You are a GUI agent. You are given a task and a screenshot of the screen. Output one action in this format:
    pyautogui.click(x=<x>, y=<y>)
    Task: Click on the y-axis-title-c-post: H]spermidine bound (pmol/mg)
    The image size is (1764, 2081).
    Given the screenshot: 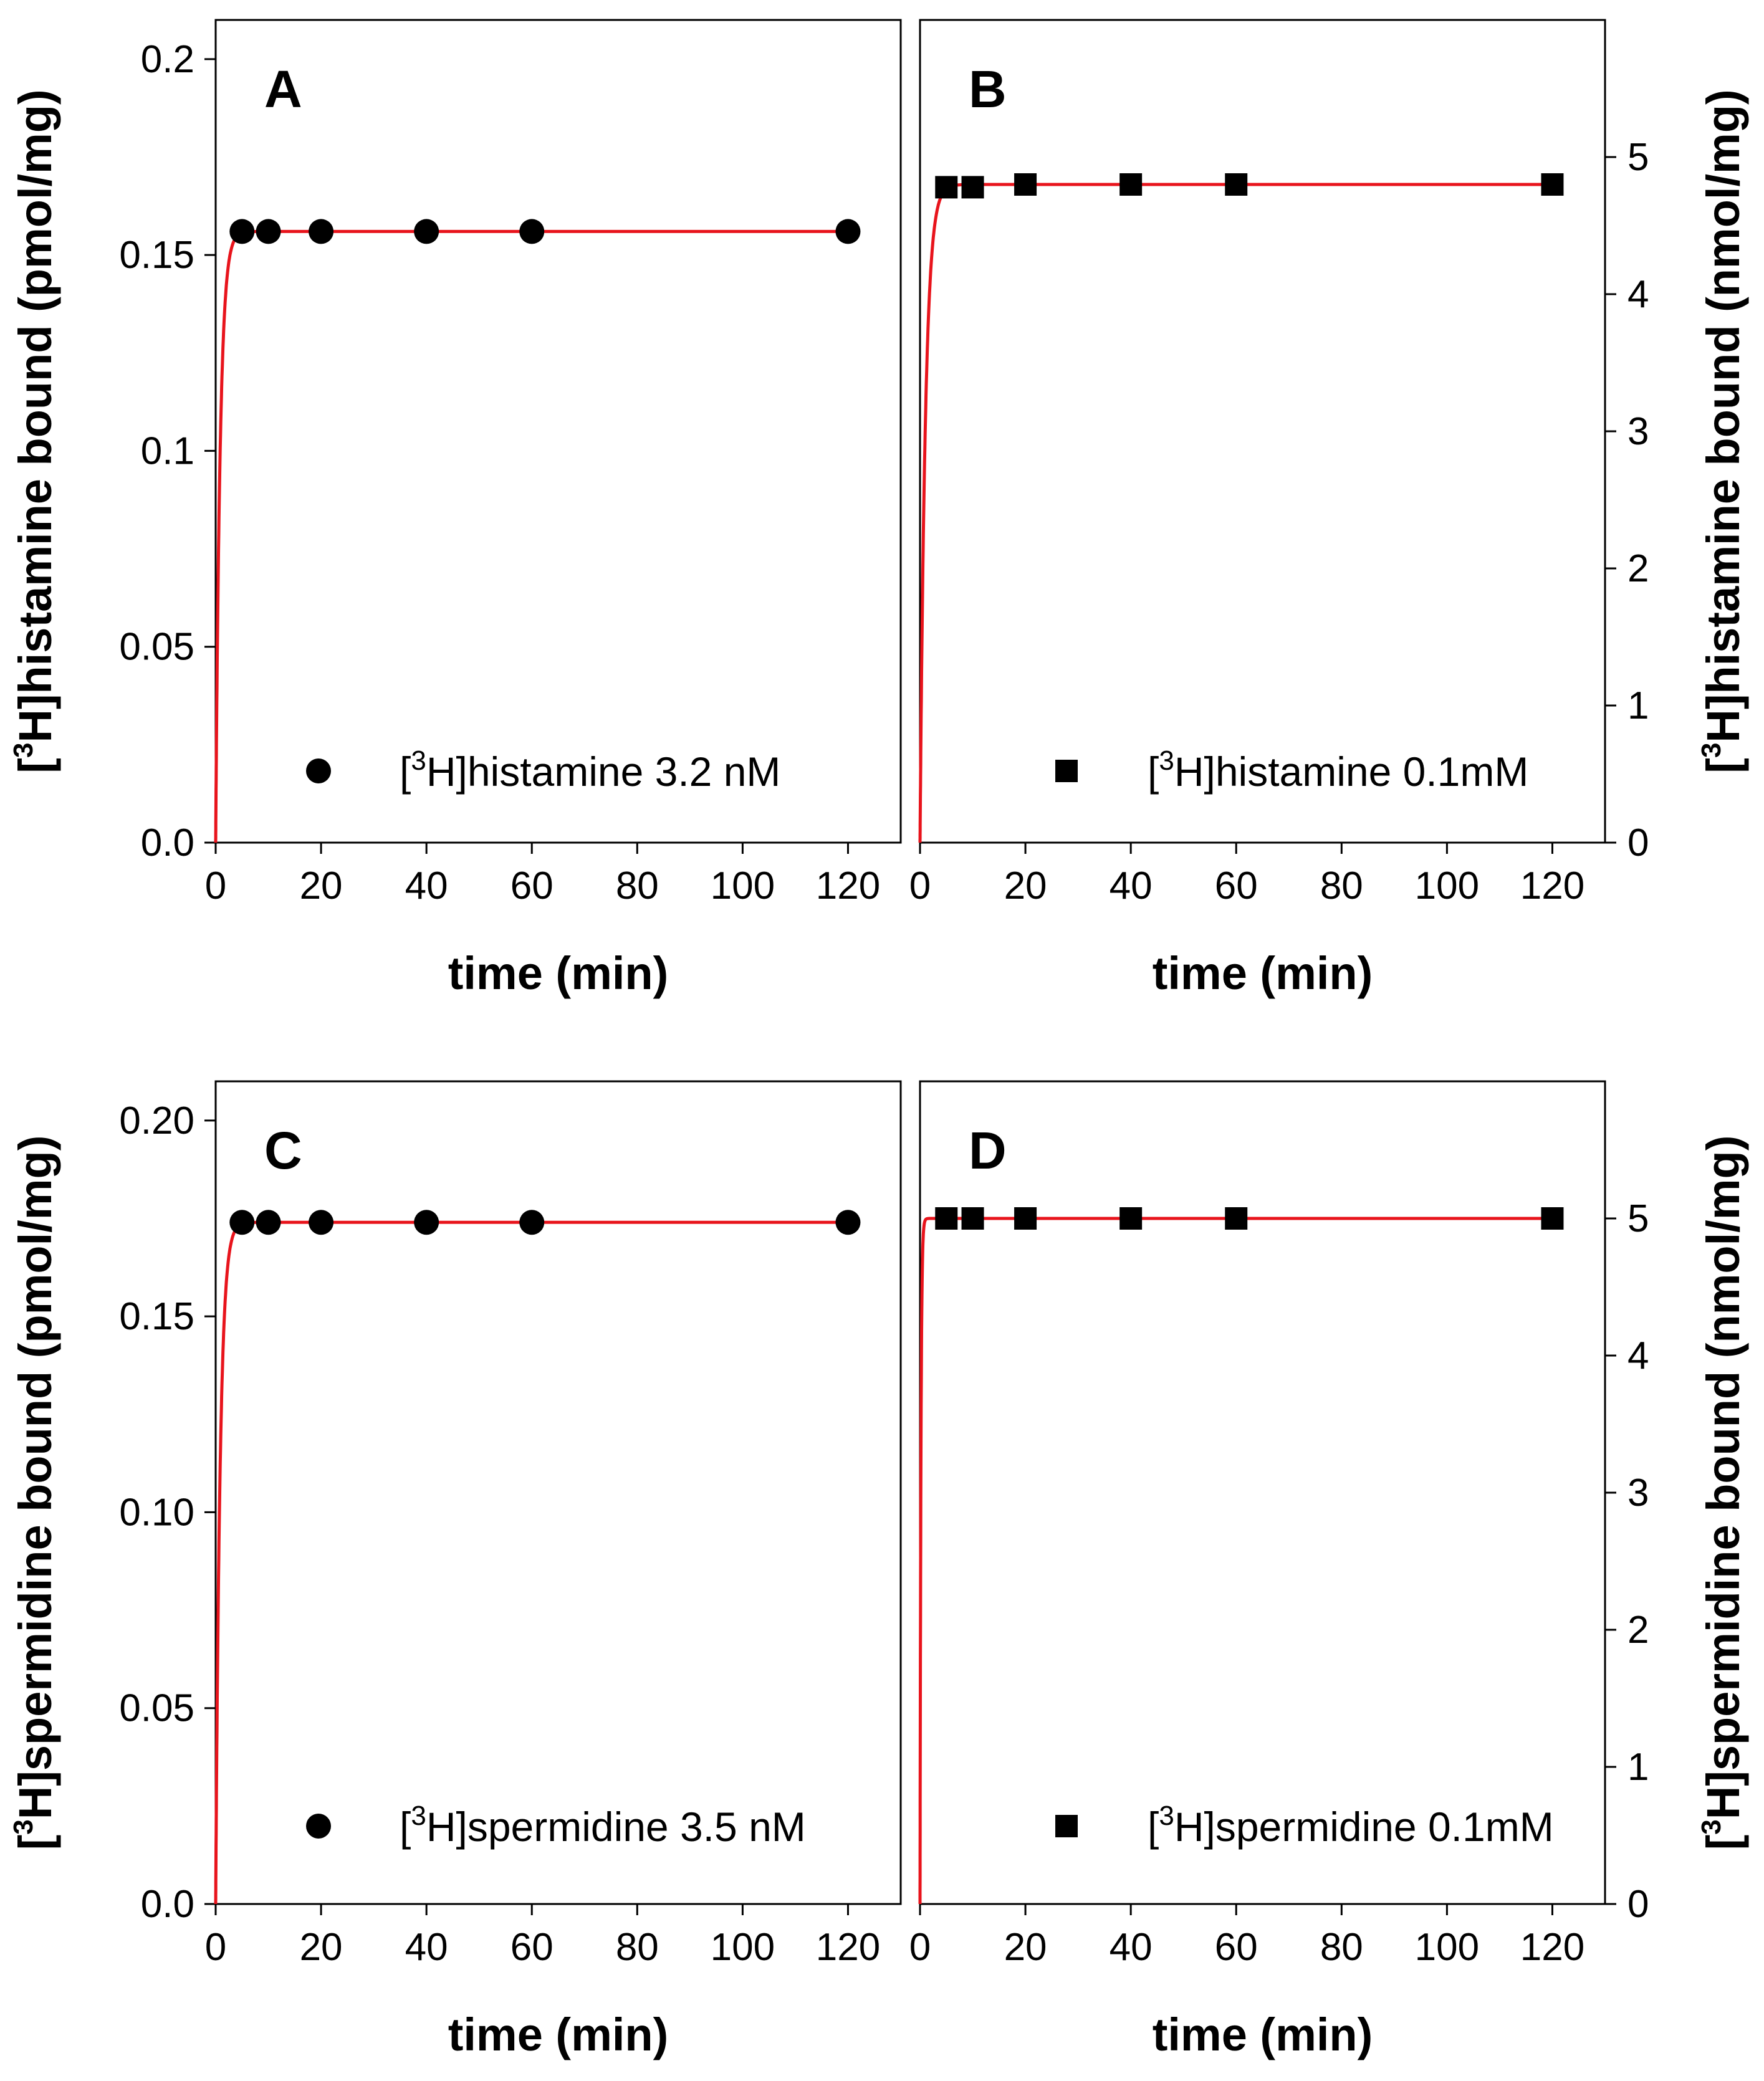 What is the action you would take?
    pyautogui.click(x=35, y=1478)
    